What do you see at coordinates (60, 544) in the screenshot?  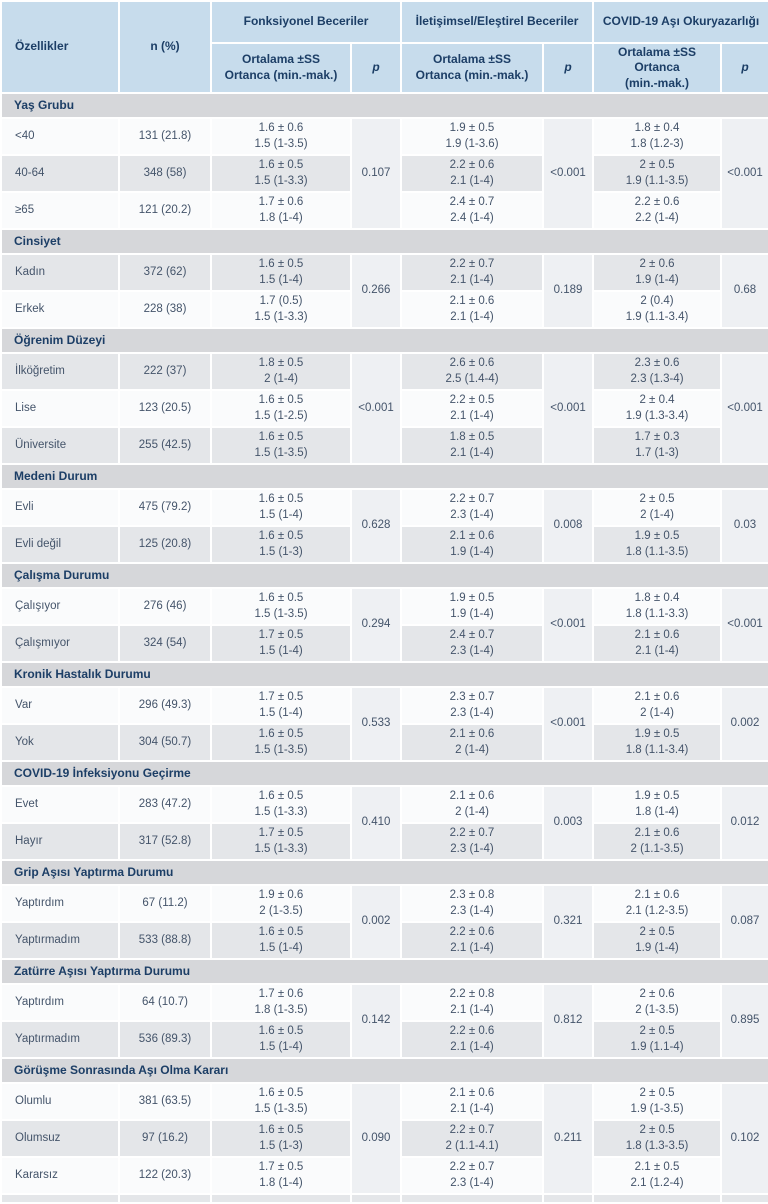 I see `row-label-cell: Evli değil` at bounding box center [60, 544].